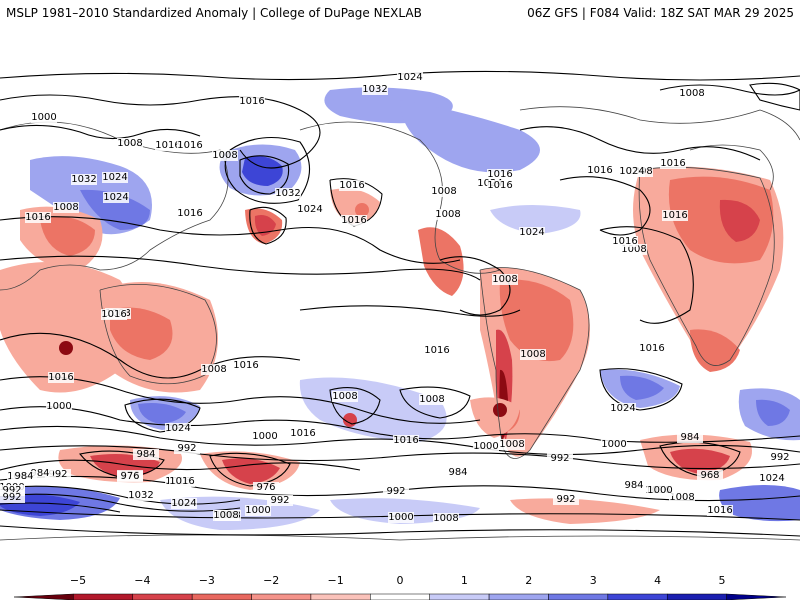 This screenshot has width=800, height=600. I want to click on colorbar-ticks: −5 −4 −3 −2 −1 0 1 2 3 4 5, so click(398, 580).